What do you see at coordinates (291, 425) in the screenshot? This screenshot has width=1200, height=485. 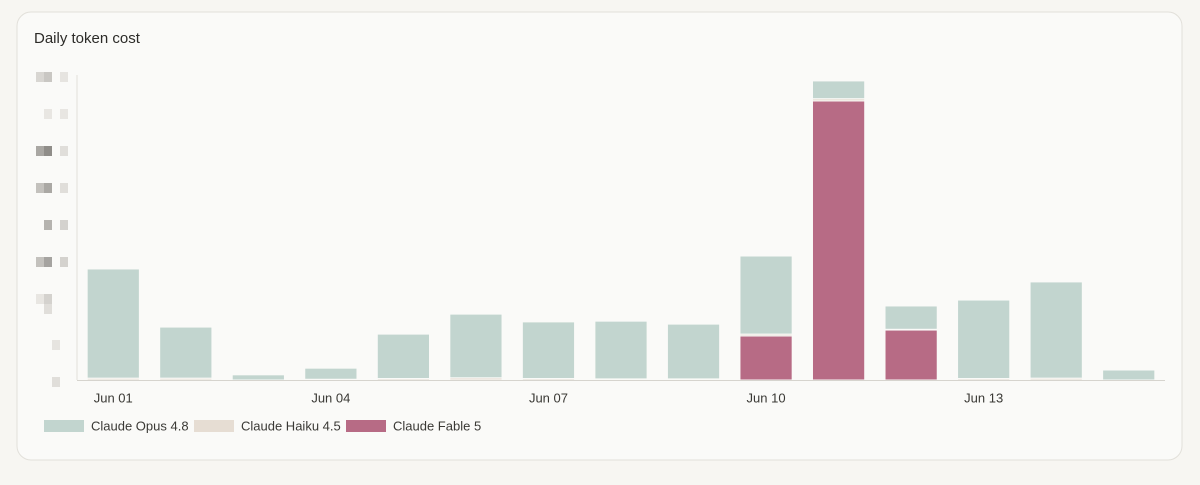 I see `legend-label: Claude Haiku 4.5` at bounding box center [291, 425].